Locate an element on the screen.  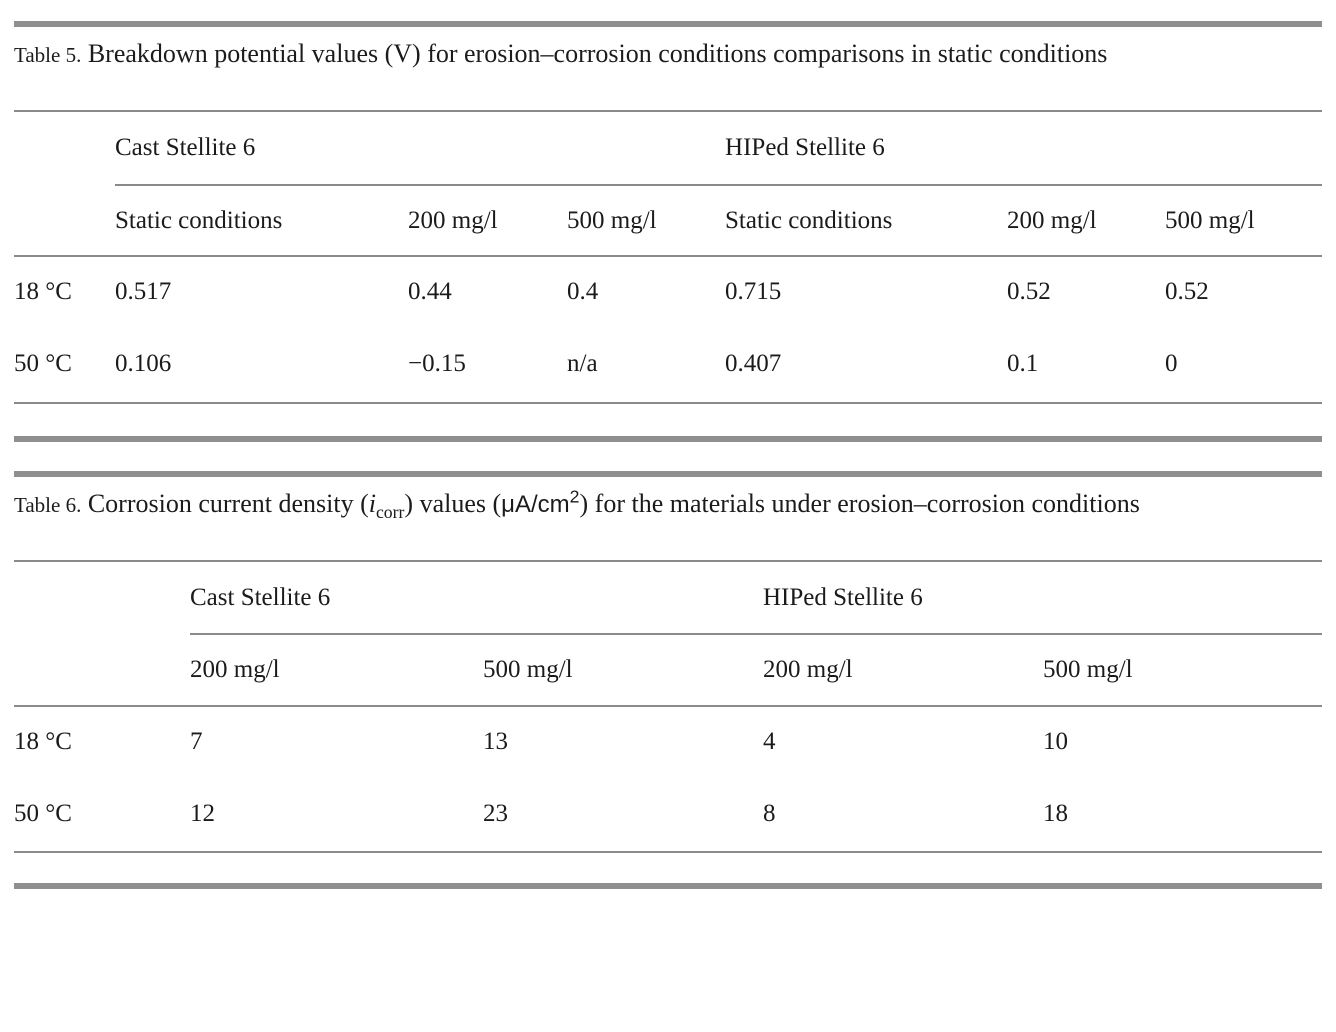
cell: 12 is located at coordinates (202, 813).